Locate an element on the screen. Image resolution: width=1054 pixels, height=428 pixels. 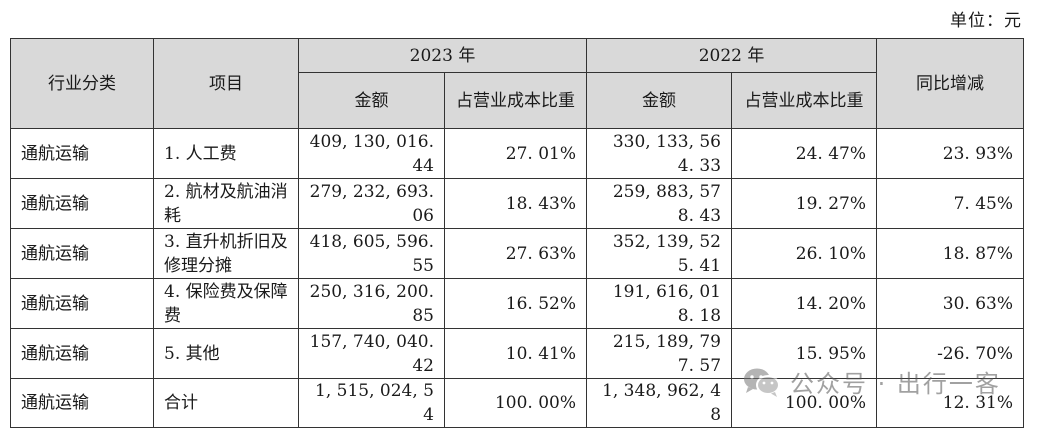
cell-yoy: 7. 45% is located at coordinates (950, 203).